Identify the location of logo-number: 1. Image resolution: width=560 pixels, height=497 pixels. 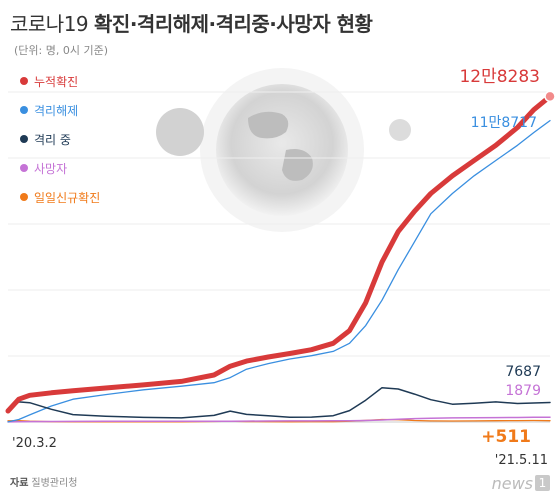
(542, 483).